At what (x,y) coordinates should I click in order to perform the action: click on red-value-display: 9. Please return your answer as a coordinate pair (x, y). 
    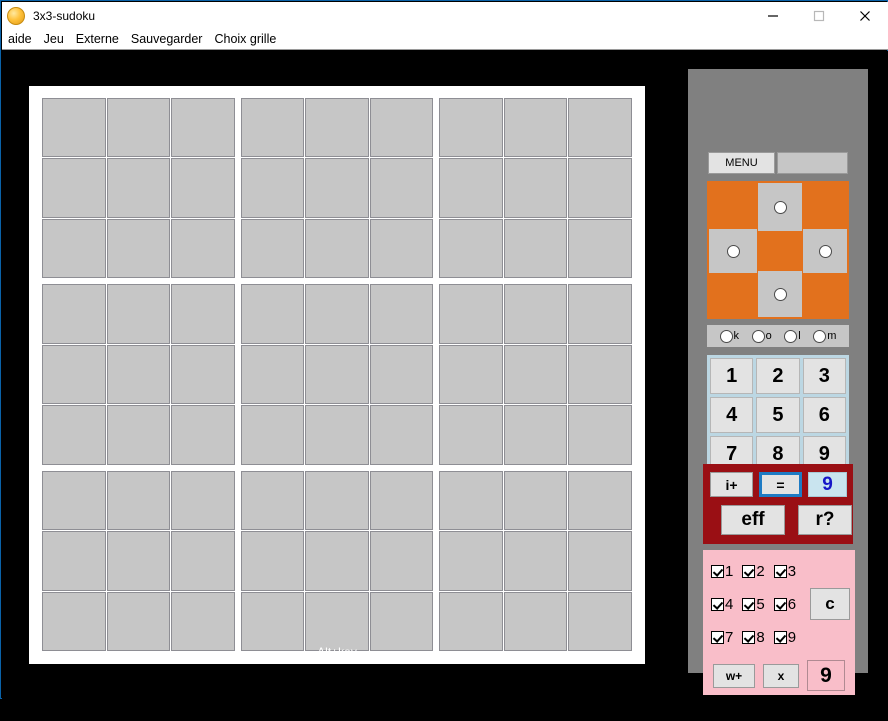
    Looking at the image, I should click on (827, 484).